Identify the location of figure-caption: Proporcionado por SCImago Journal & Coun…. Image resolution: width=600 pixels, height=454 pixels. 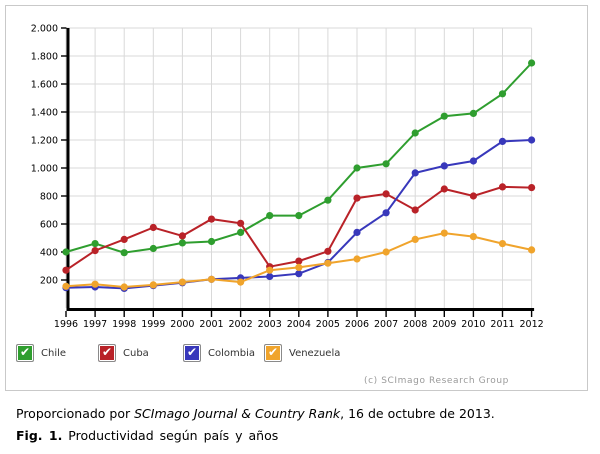
(302, 425).